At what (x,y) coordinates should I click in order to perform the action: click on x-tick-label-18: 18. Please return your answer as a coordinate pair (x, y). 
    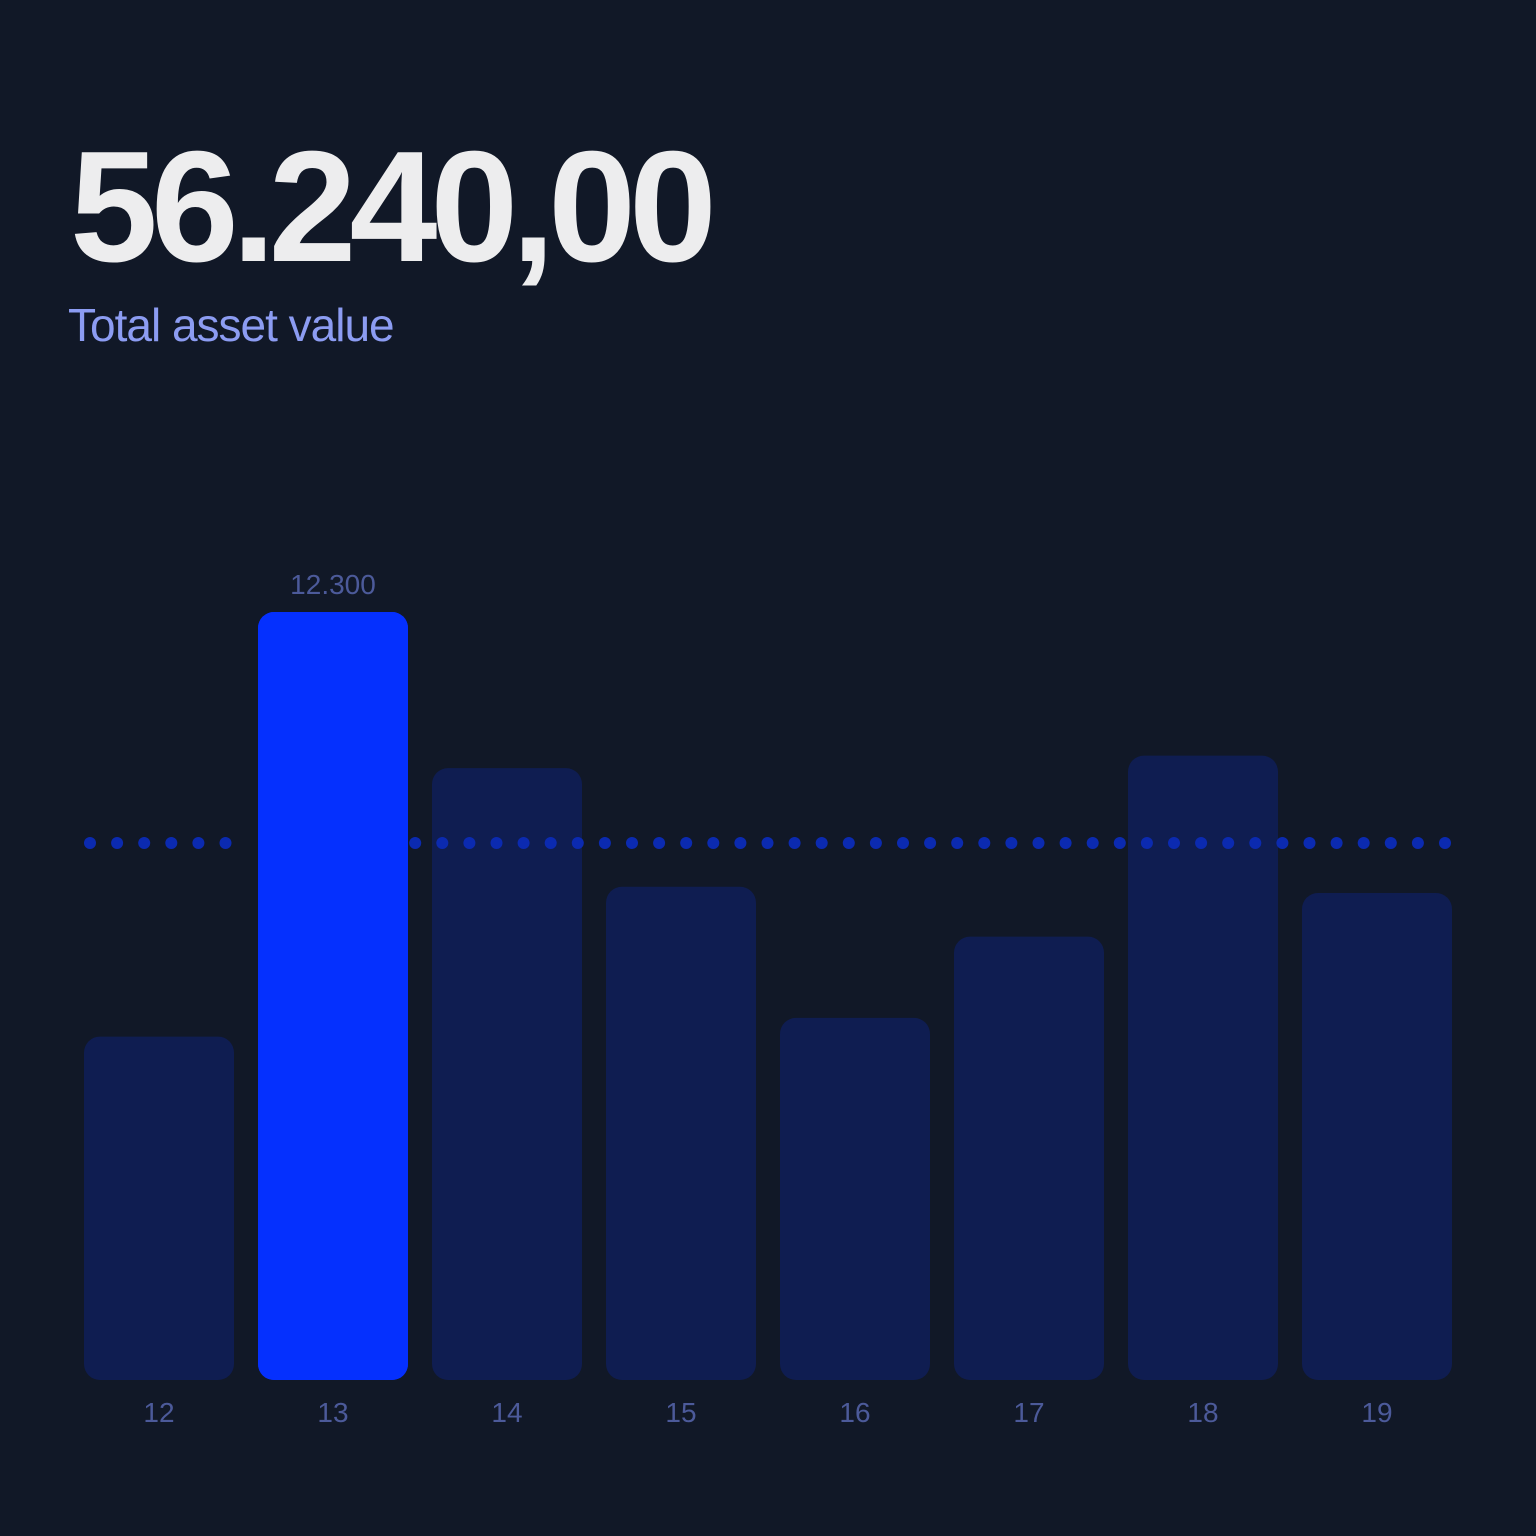
    Looking at the image, I should click on (1202, 1412).